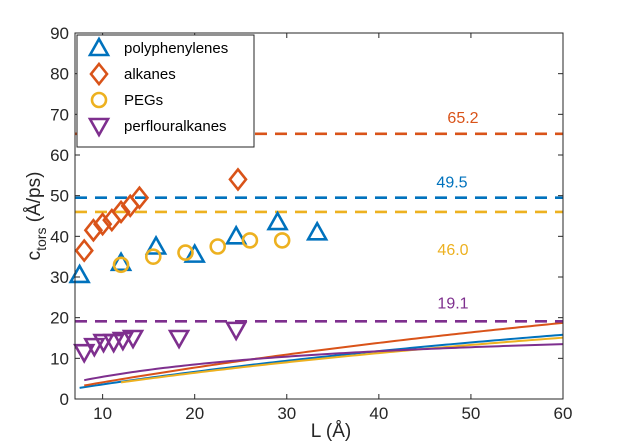 Image resolution: width=622 pixels, height=446 pixels. Describe the element at coordinates (59, 358) in the screenshot. I see `y-tick-label: 10` at that location.